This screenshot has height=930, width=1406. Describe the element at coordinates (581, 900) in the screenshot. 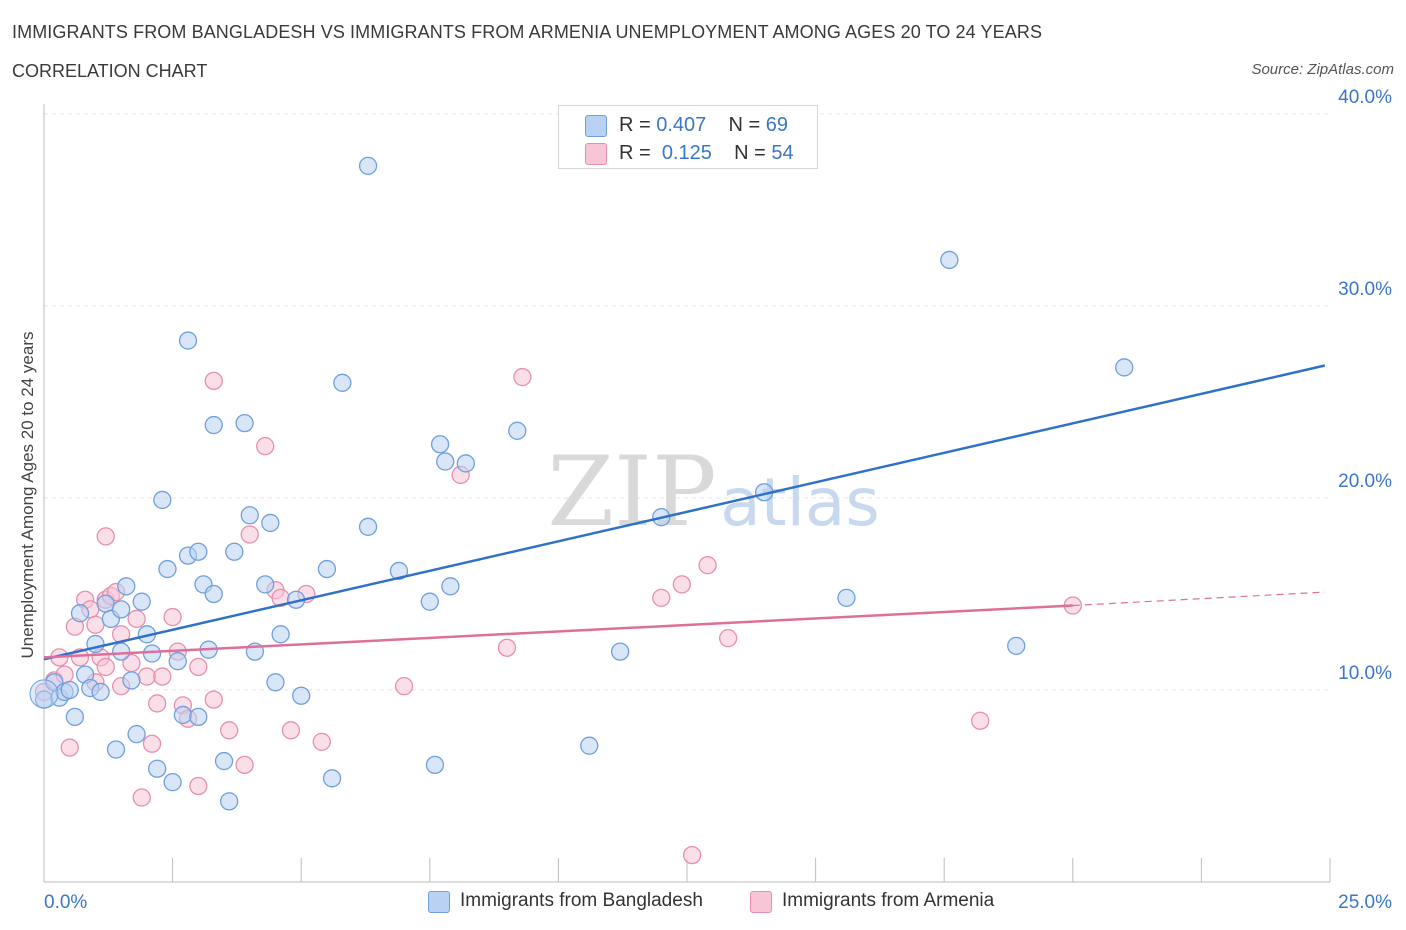

I see `legend-label: Immigrants from Bangladesh` at that location.